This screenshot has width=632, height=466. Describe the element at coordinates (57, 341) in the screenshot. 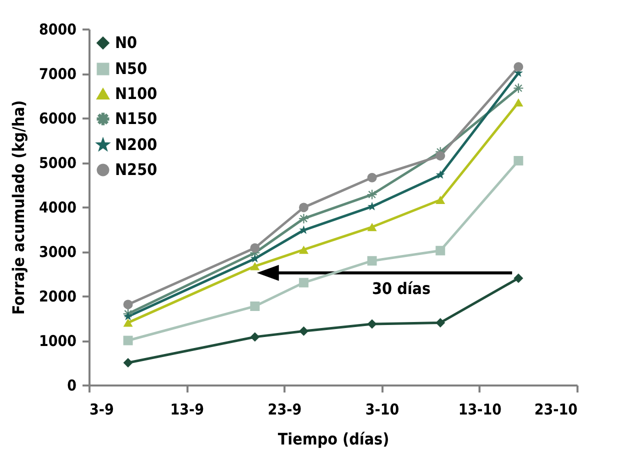

I see `y-tick-label: 1000` at that location.